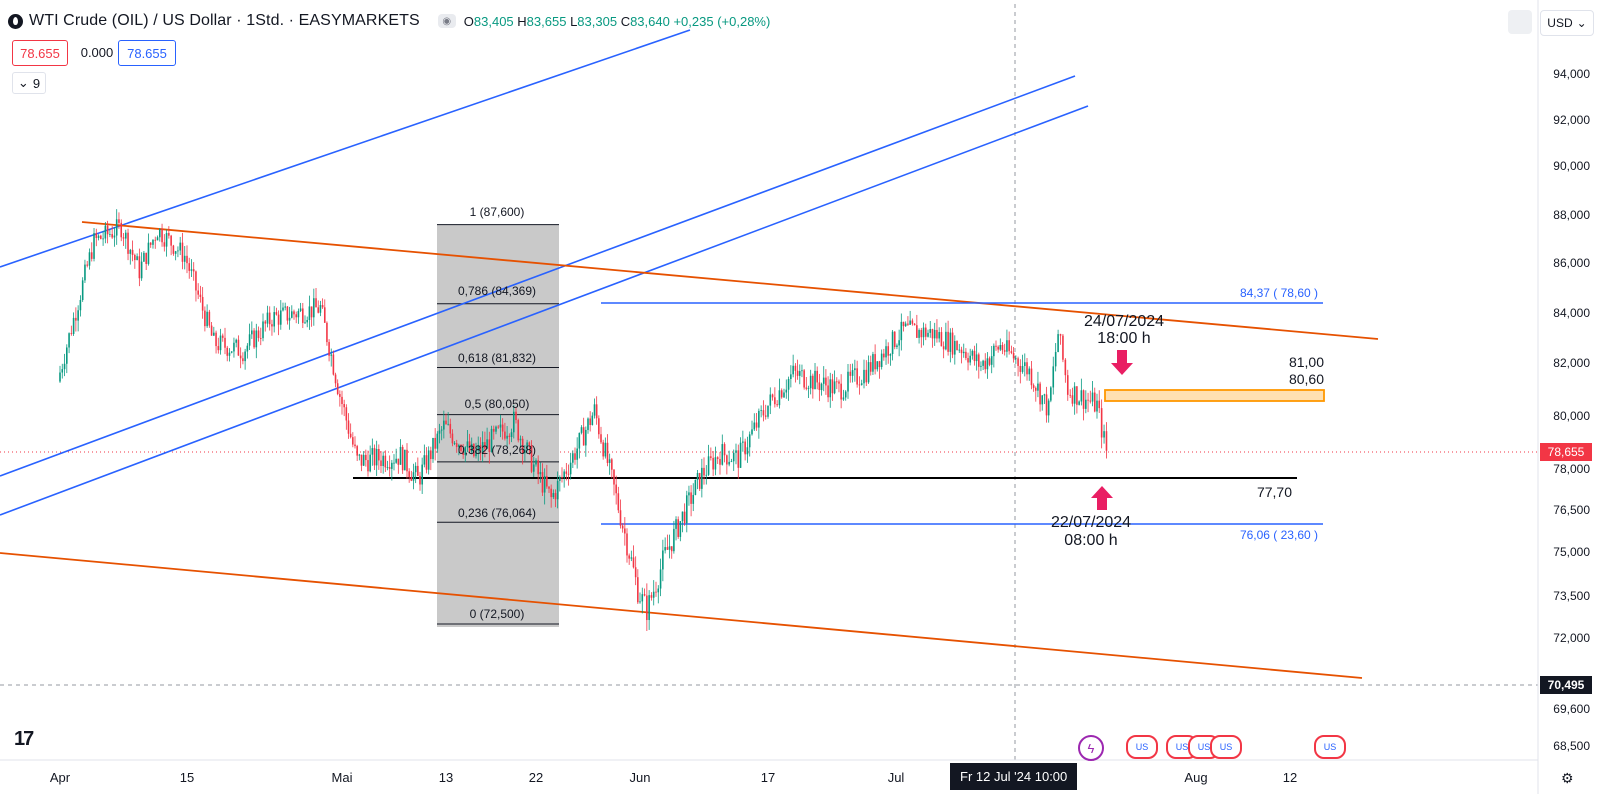  What do you see at coordinates (1571, 596) in the screenshot?
I see `y-tick-label: 73,500` at bounding box center [1571, 596].